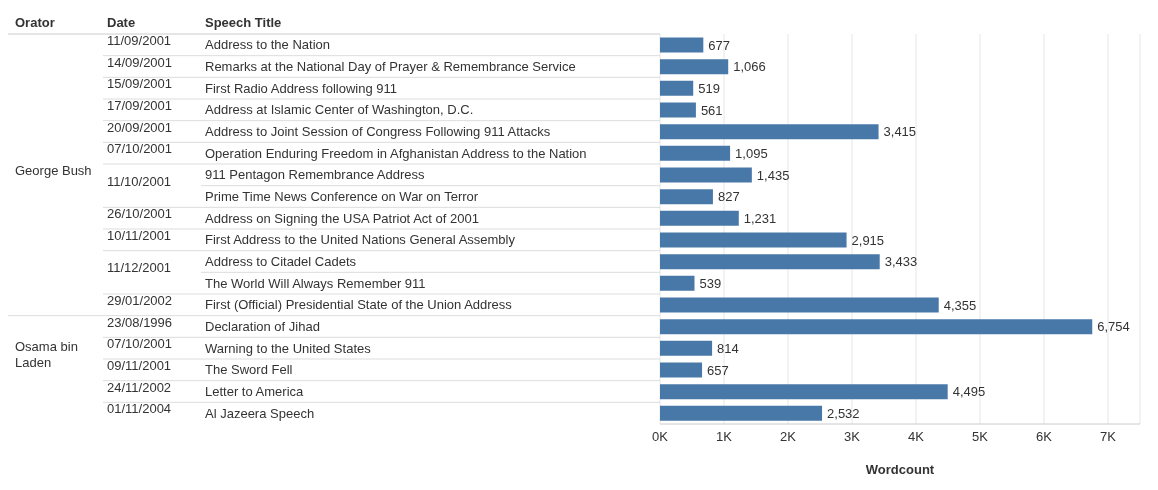  Describe the element at coordinates (140, 62) in the screenshot. I see `text: 14/09/2001` at that location.